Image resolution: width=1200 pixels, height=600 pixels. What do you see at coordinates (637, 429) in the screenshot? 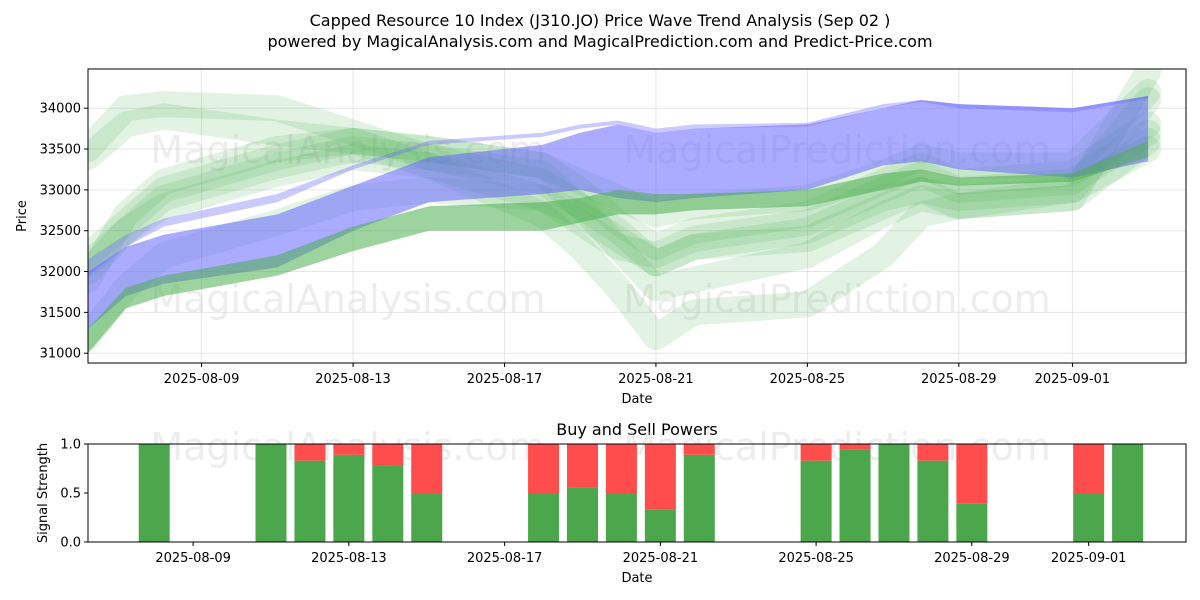
I see `buy-sell-title: Buy and Sell Powers` at bounding box center [637, 429].